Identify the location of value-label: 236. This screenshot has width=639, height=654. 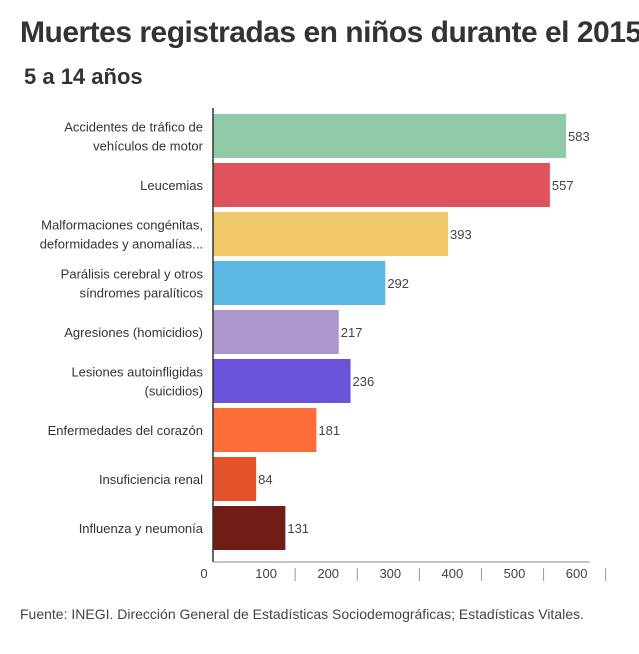
(364, 381).